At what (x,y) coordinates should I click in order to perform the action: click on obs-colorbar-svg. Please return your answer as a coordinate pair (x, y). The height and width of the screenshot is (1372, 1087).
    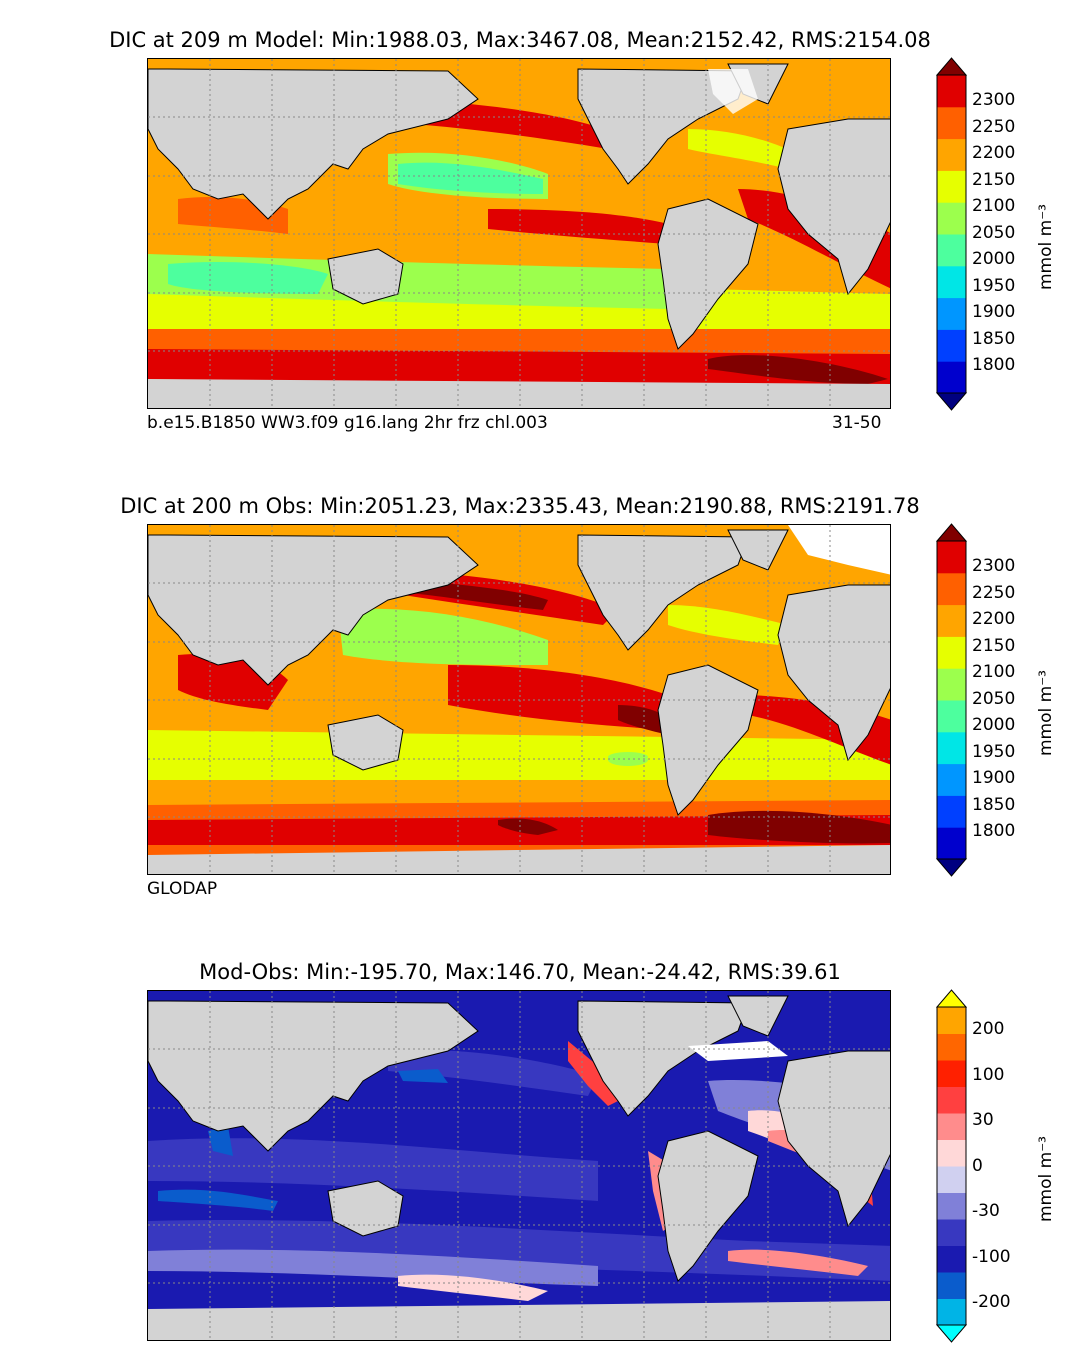
    Looking at the image, I should click on (951, 700).